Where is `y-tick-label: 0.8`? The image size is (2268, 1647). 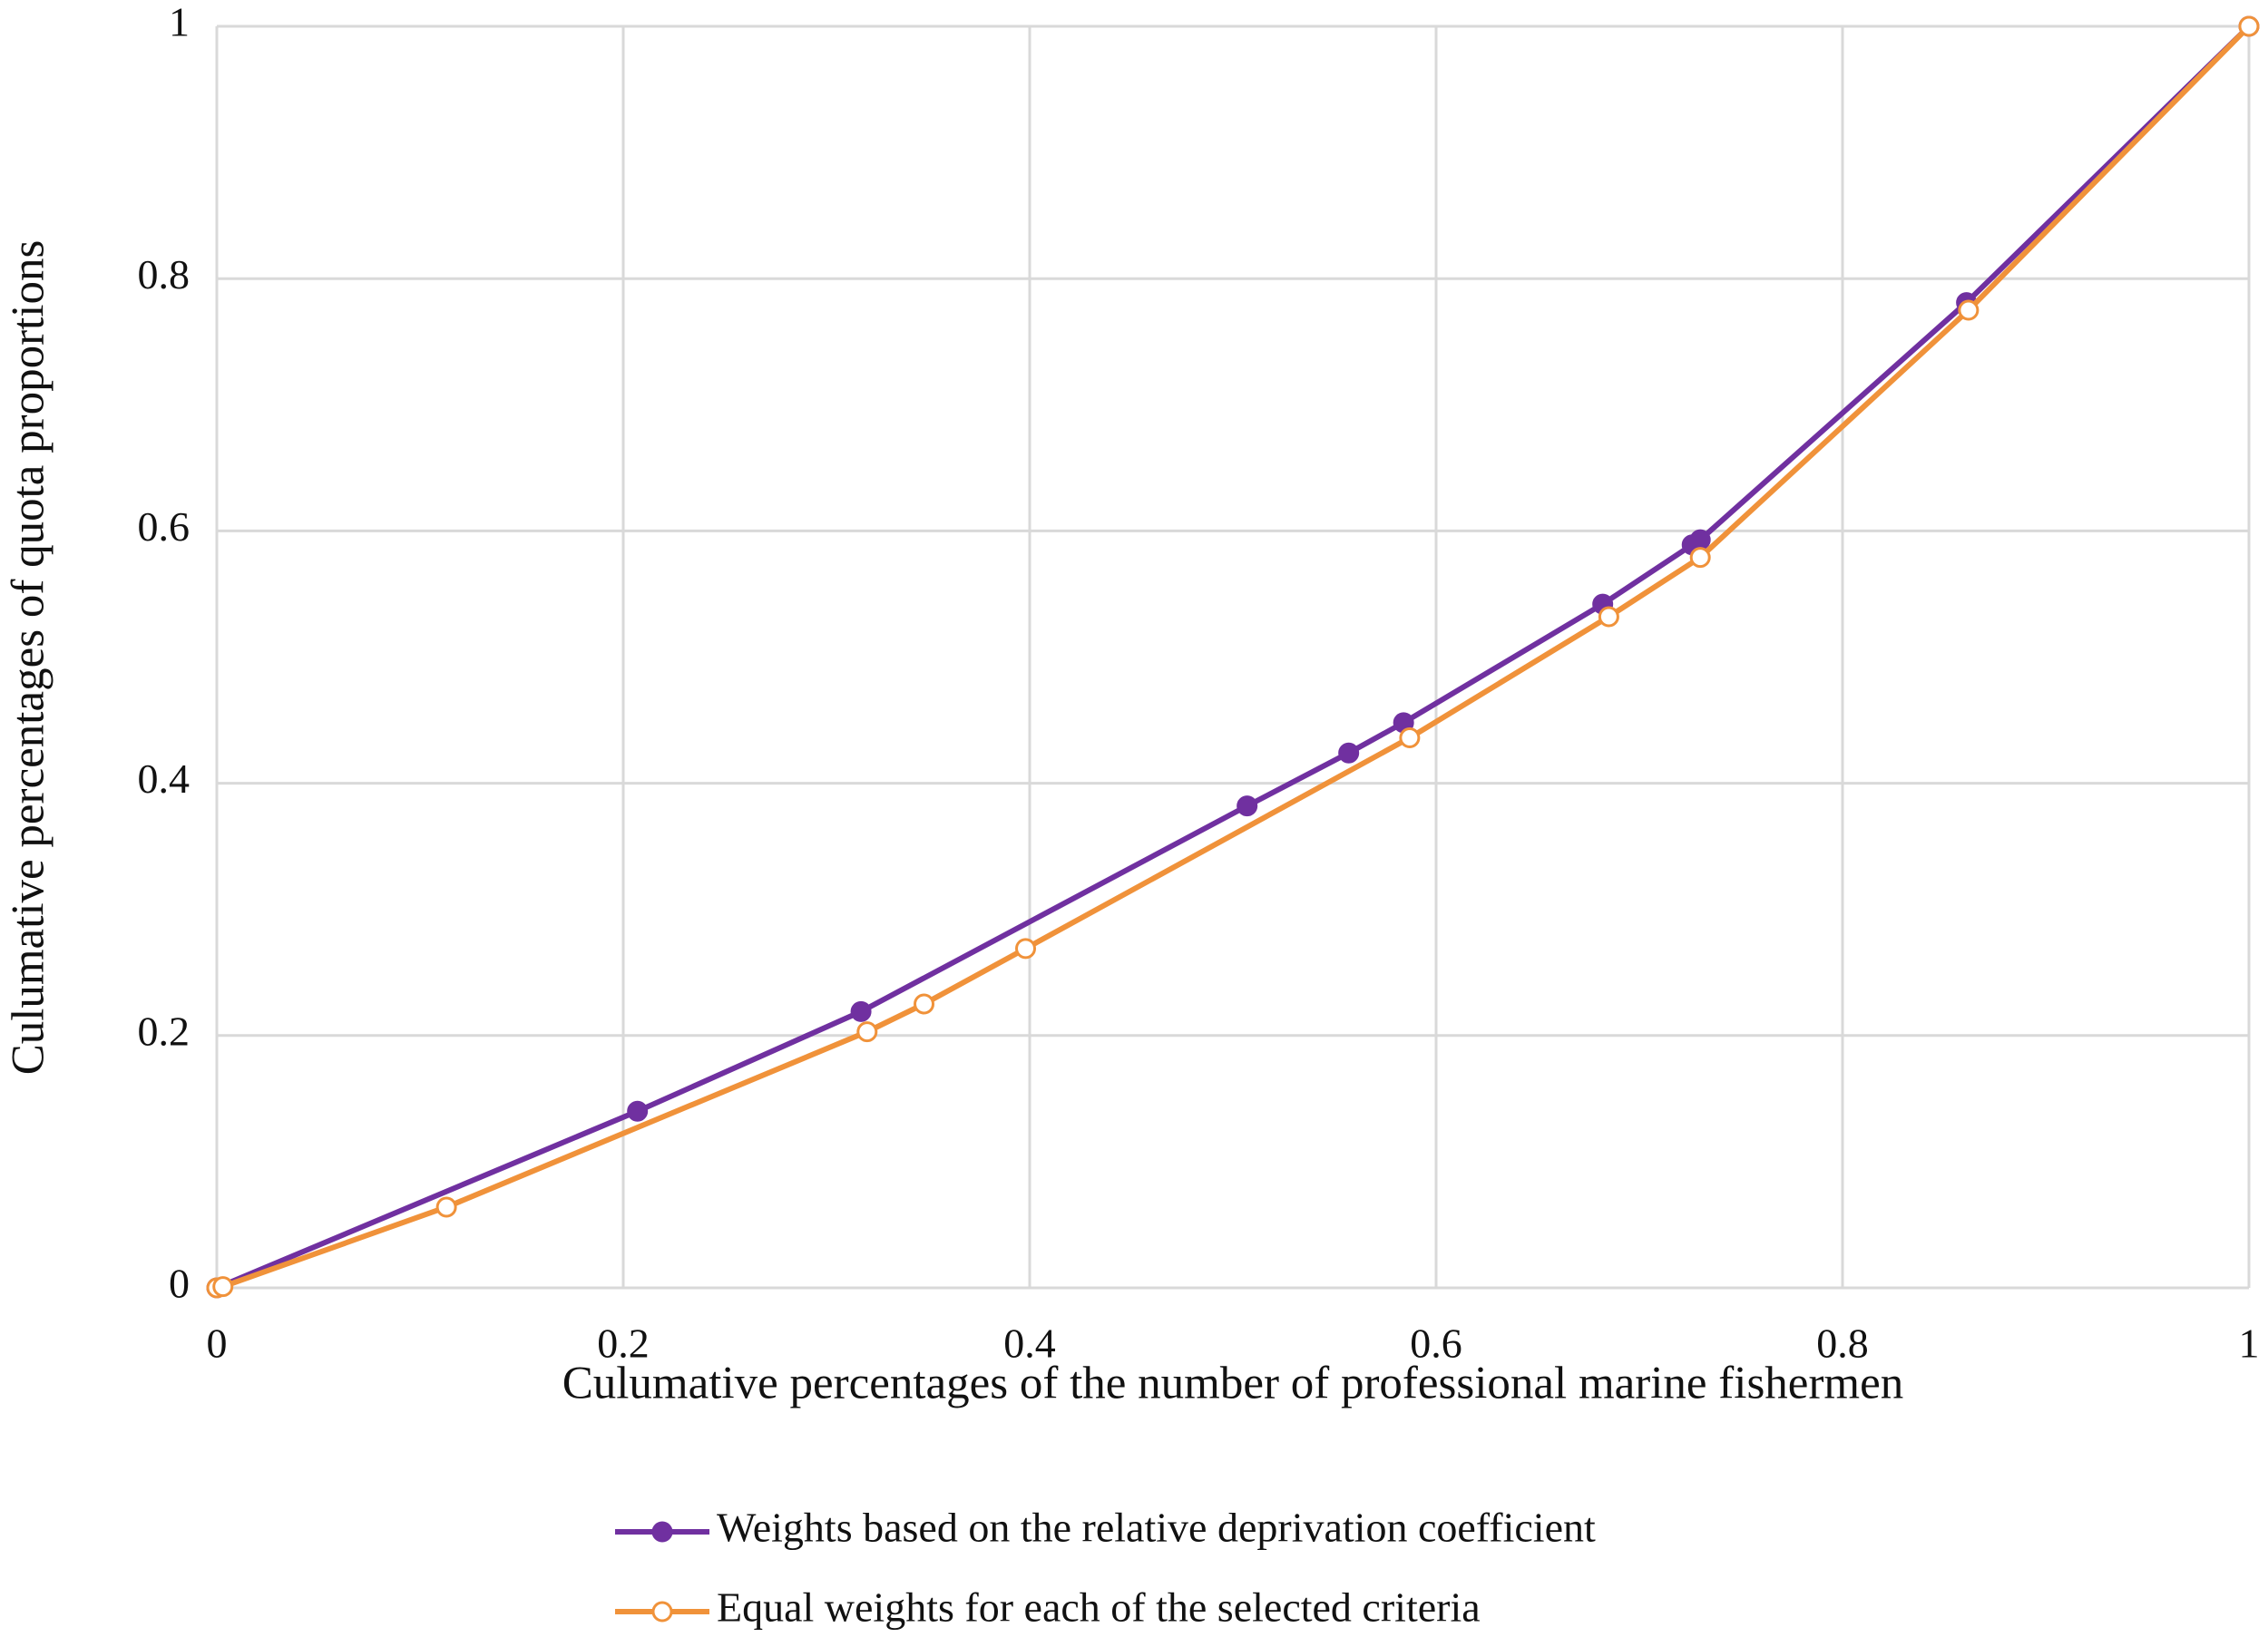
y-tick-label: 0.8 is located at coordinates (164, 274).